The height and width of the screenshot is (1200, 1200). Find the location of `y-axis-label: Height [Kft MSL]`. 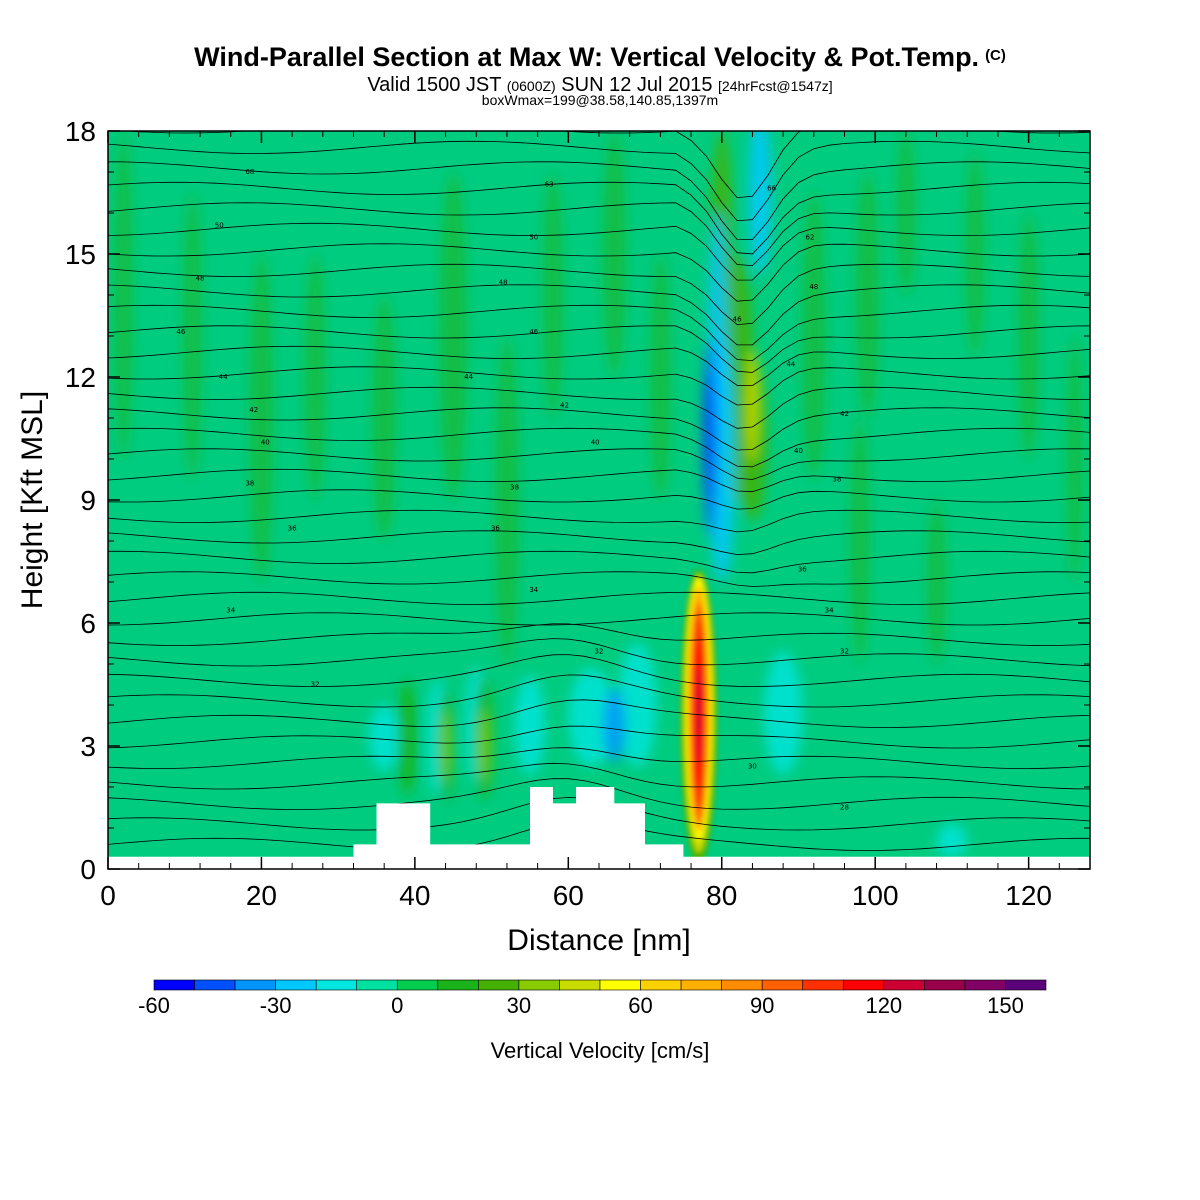

y-axis-label: Height [Kft MSL] is located at coordinates (32, 500).